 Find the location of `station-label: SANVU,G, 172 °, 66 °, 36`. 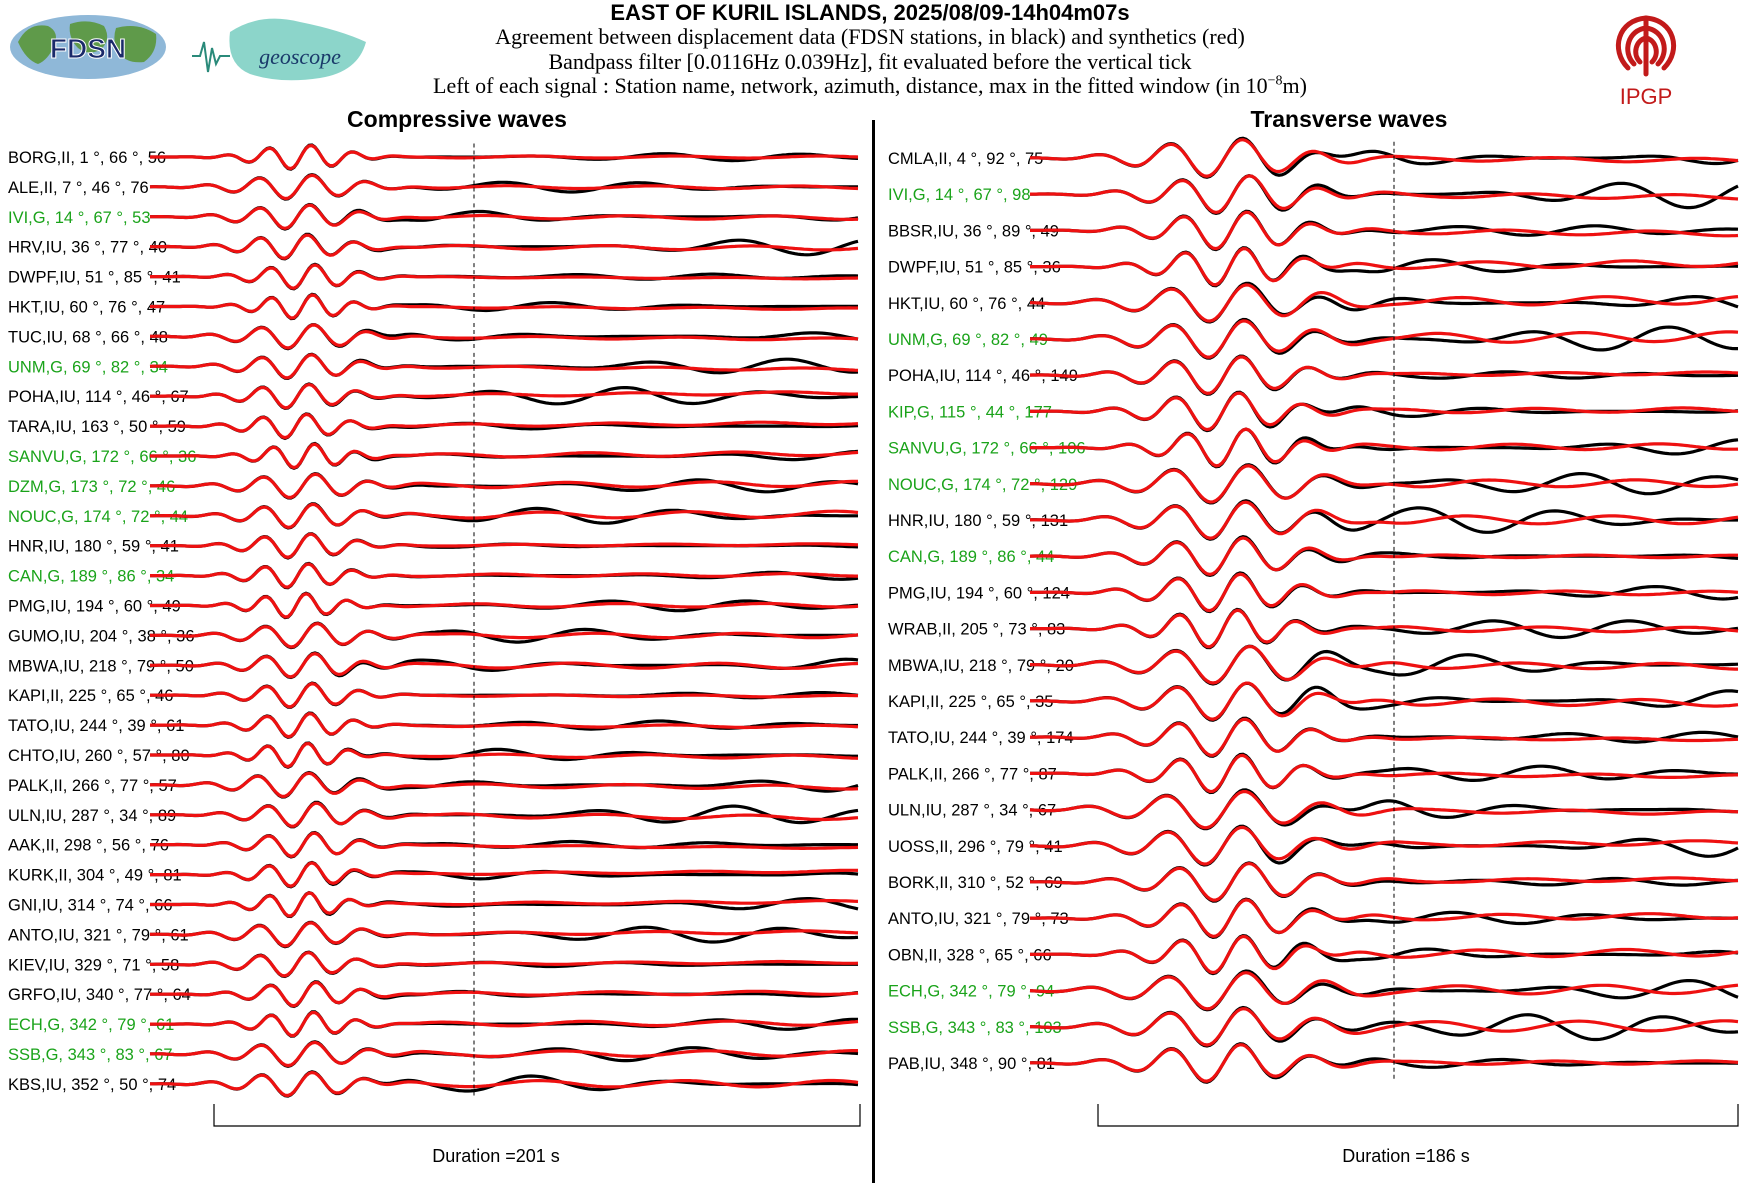

station-label: SANVU,G, 172 °, 66 °, 36 is located at coordinates (102, 457).